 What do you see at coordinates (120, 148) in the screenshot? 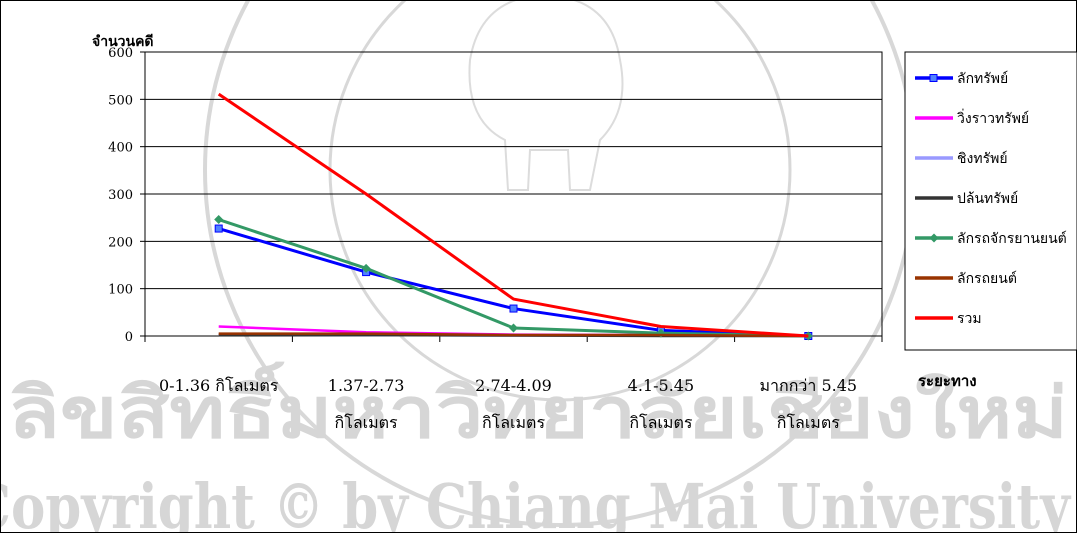
I see `y-tick-label: 400` at bounding box center [120, 148].